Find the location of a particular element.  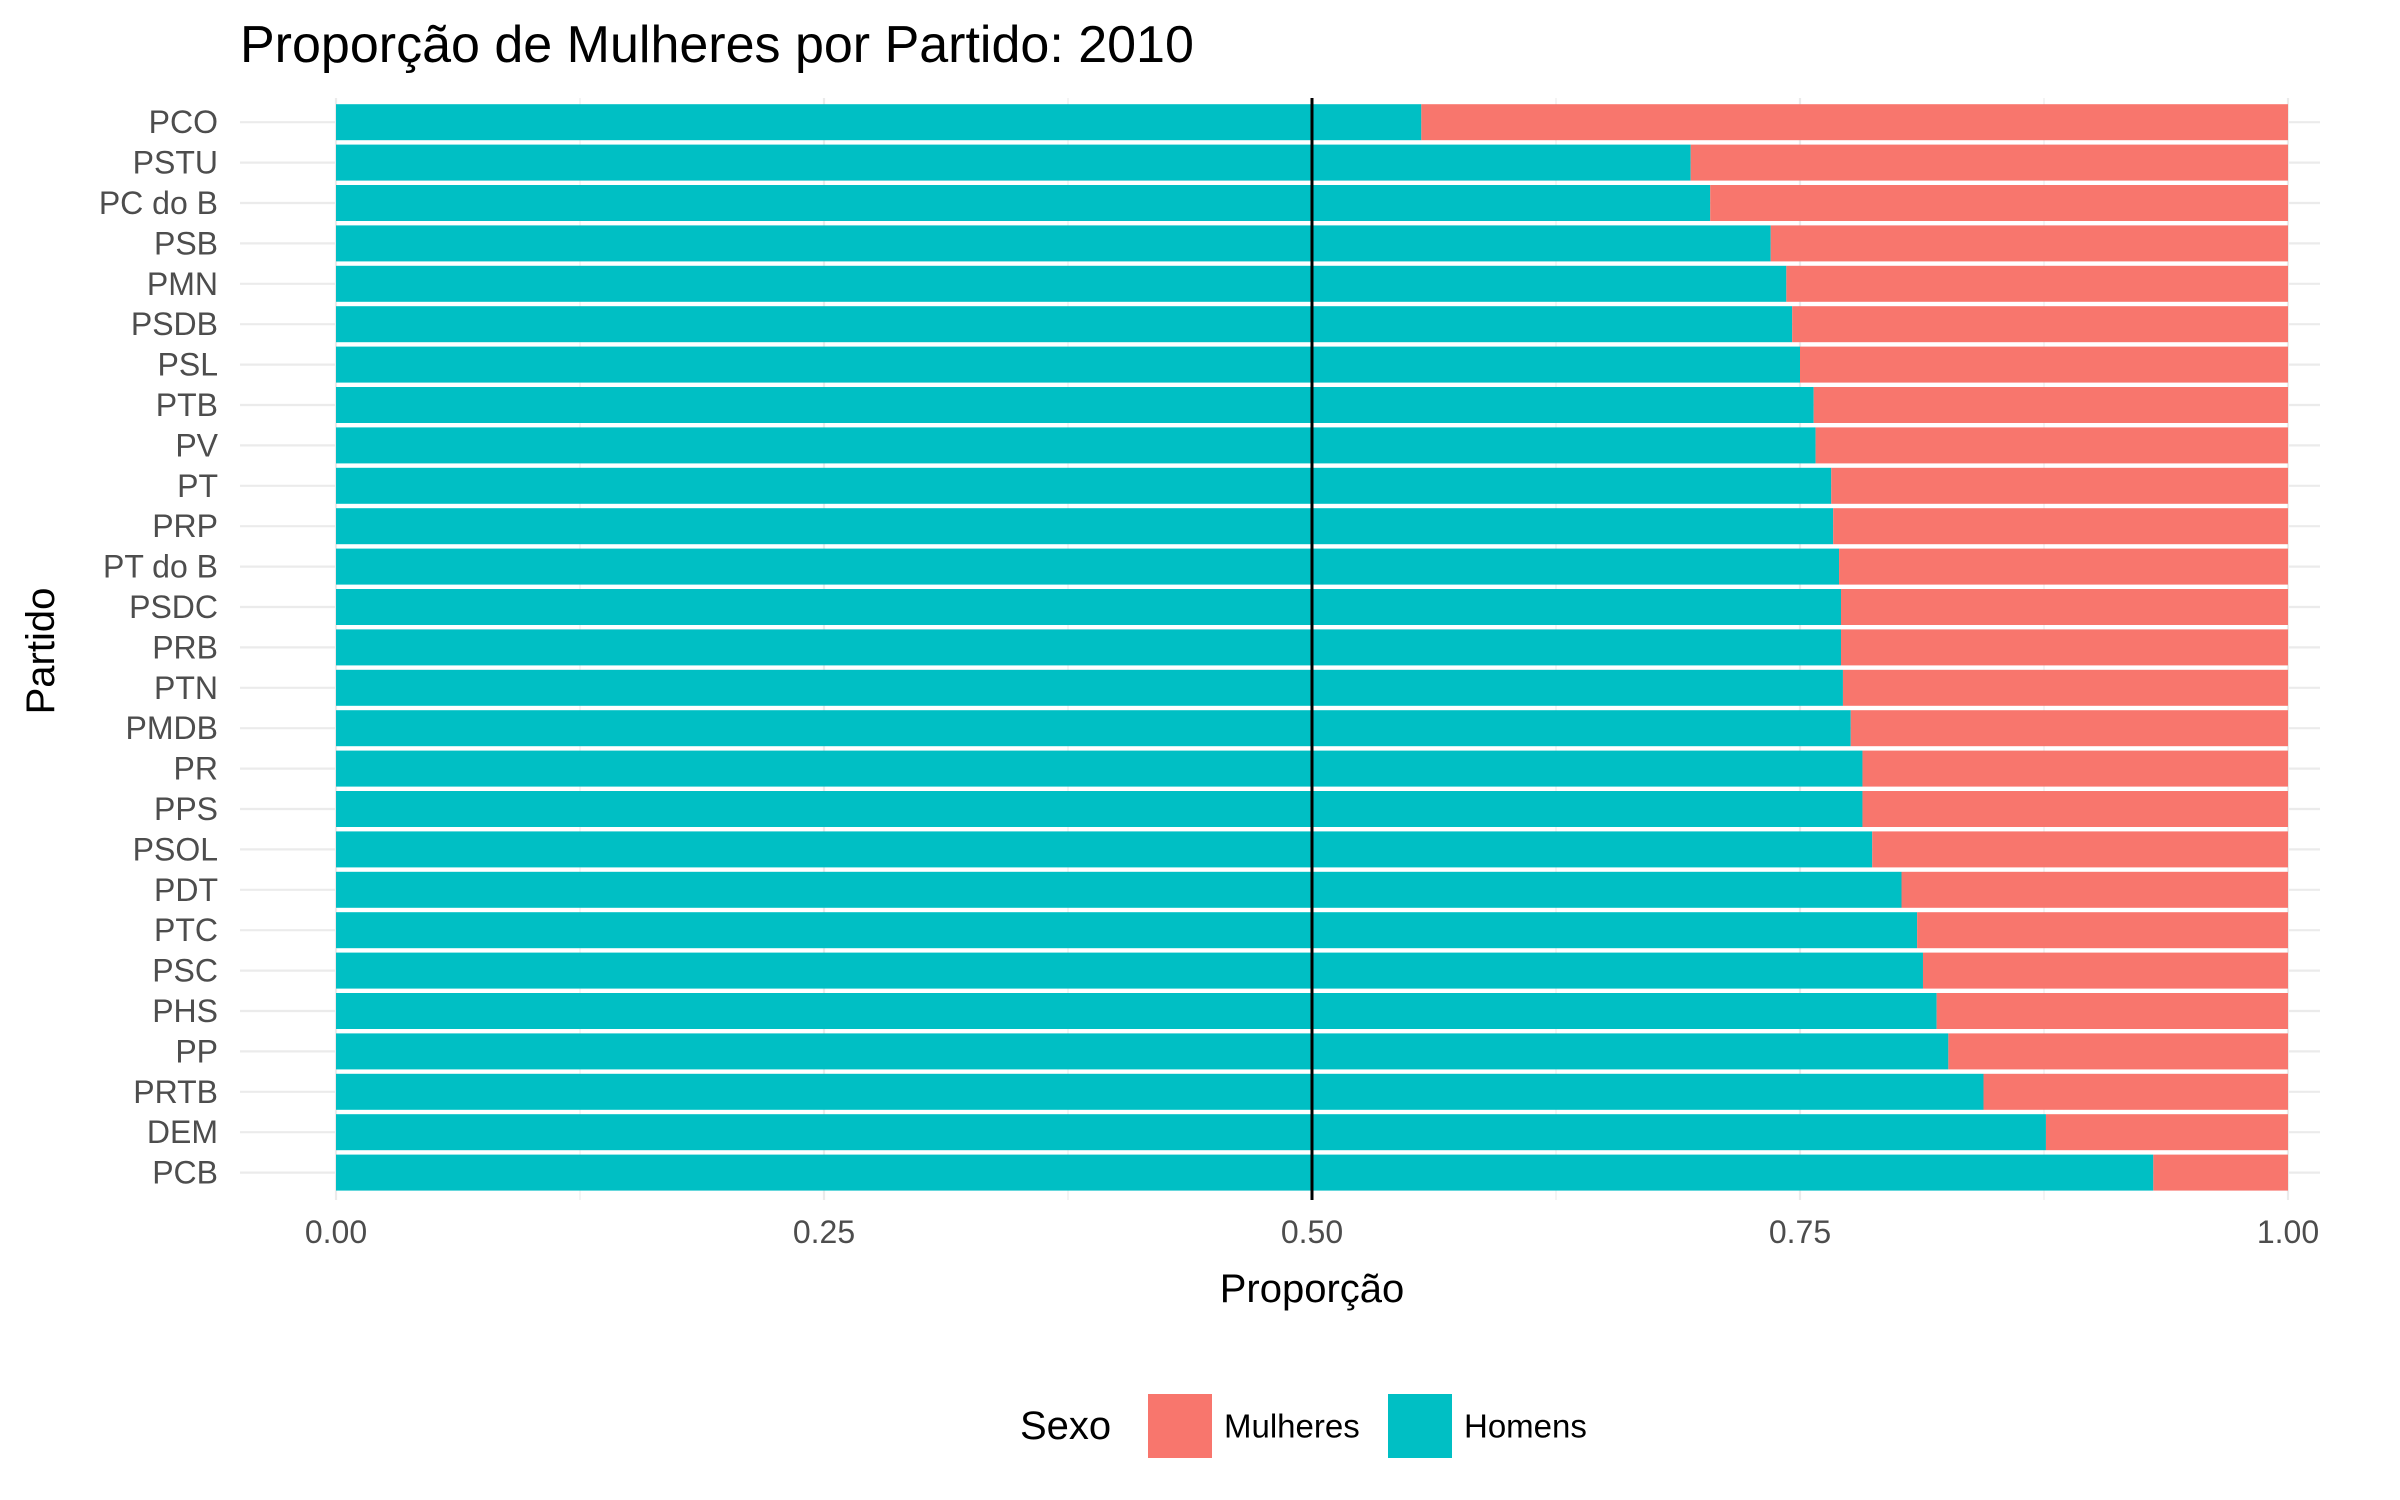

y-tick-label: PDT is located at coordinates (186, 890).